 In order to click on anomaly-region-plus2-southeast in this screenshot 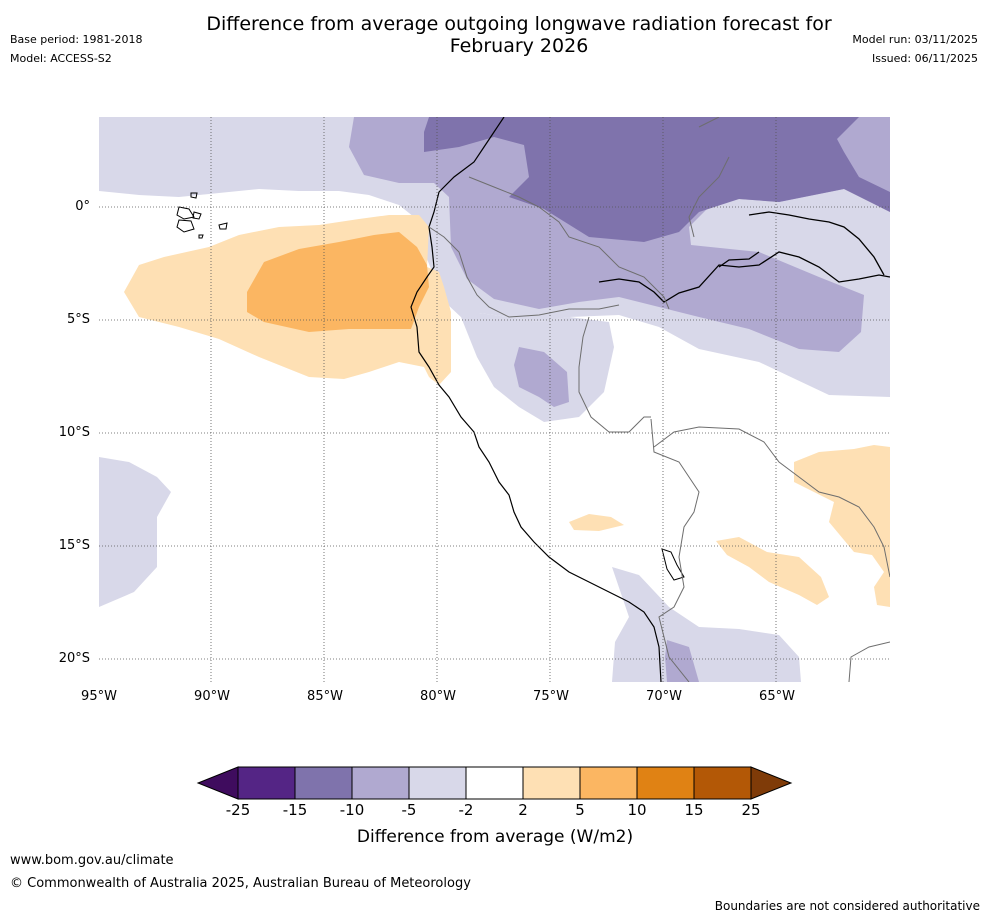, I will do `click(772, 571)`.